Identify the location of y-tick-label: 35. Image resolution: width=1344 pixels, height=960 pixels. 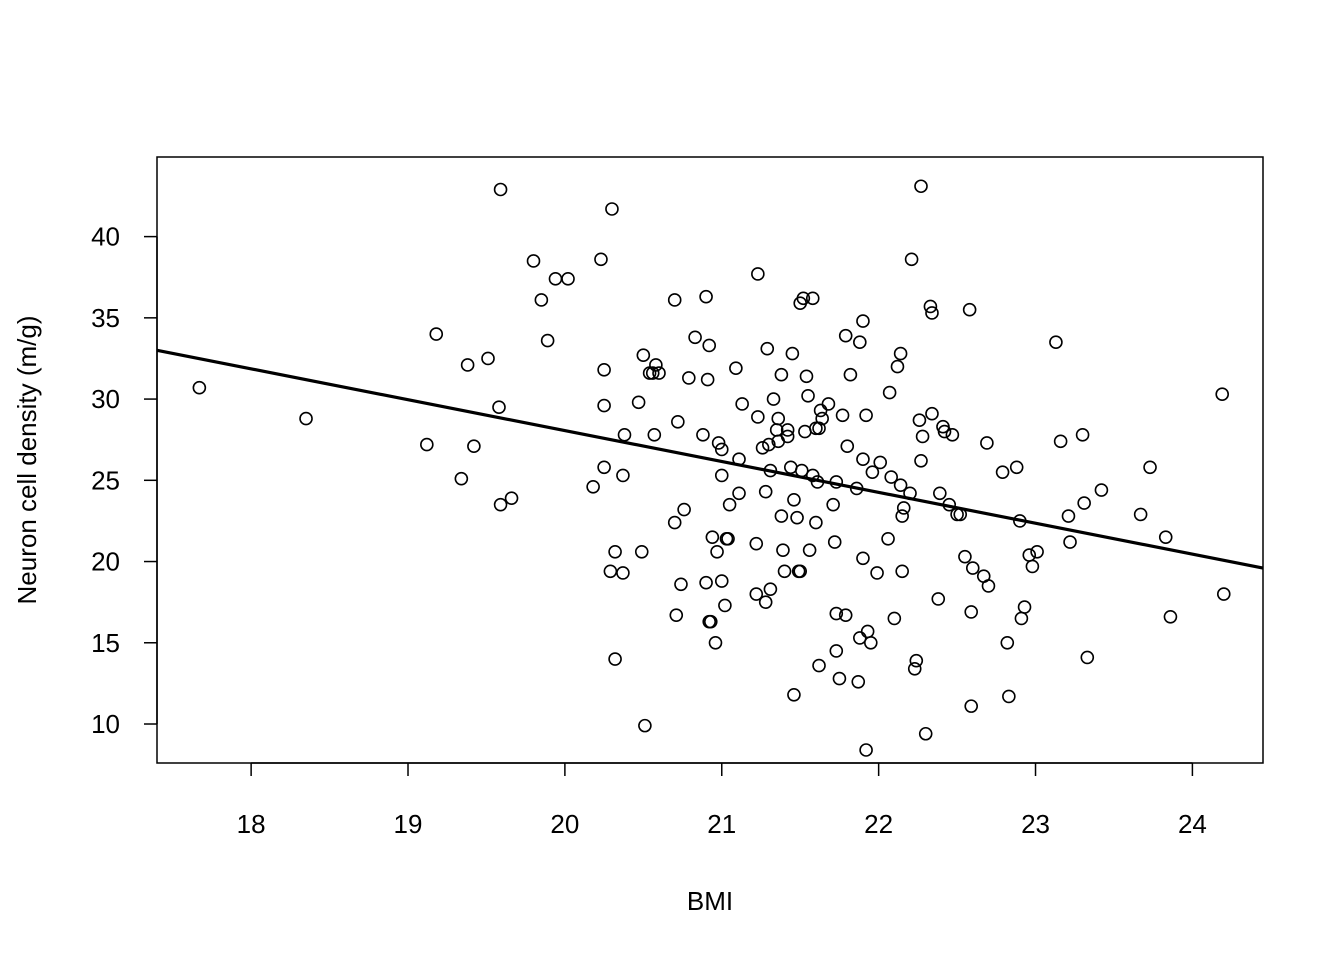
(105, 318).